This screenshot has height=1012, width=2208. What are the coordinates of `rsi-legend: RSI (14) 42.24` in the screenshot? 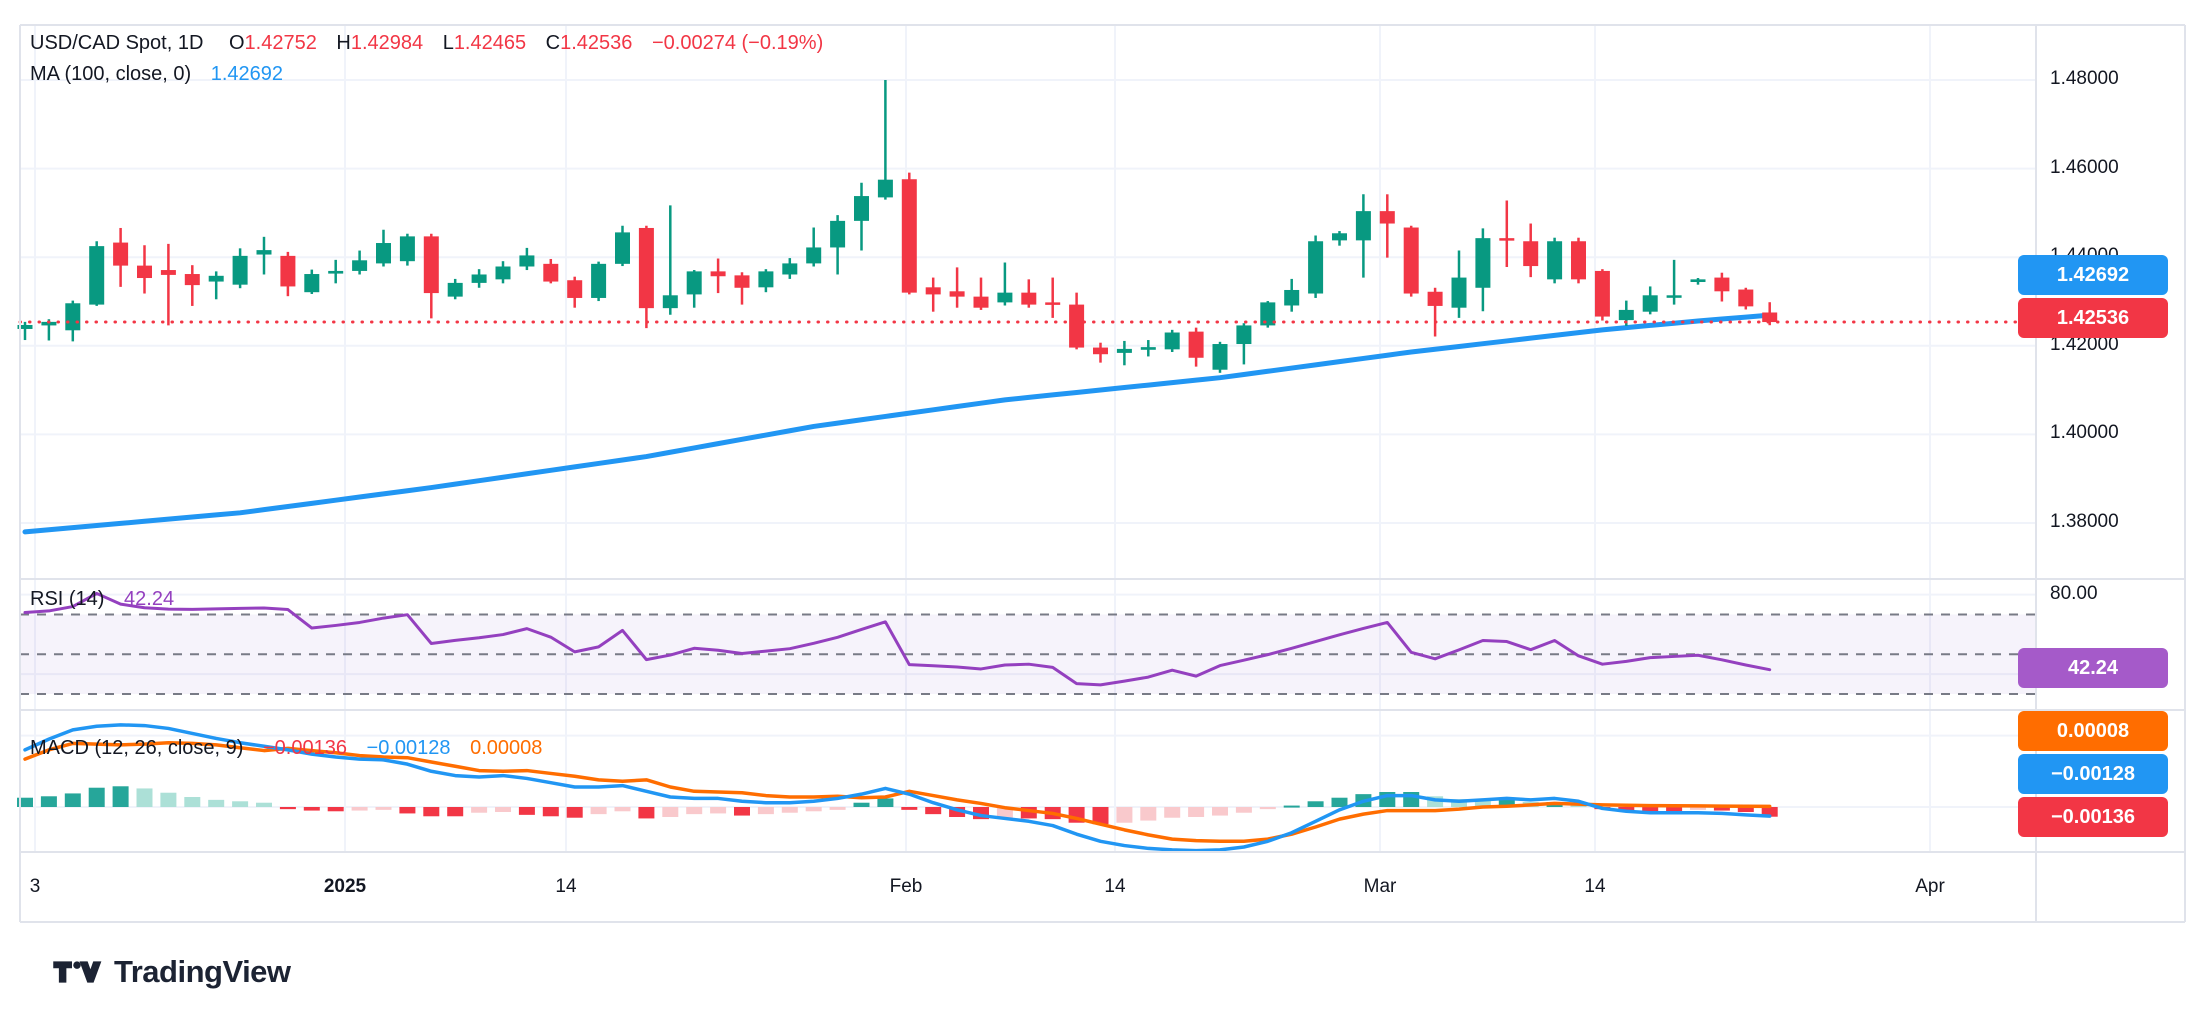 It's located at (102, 599).